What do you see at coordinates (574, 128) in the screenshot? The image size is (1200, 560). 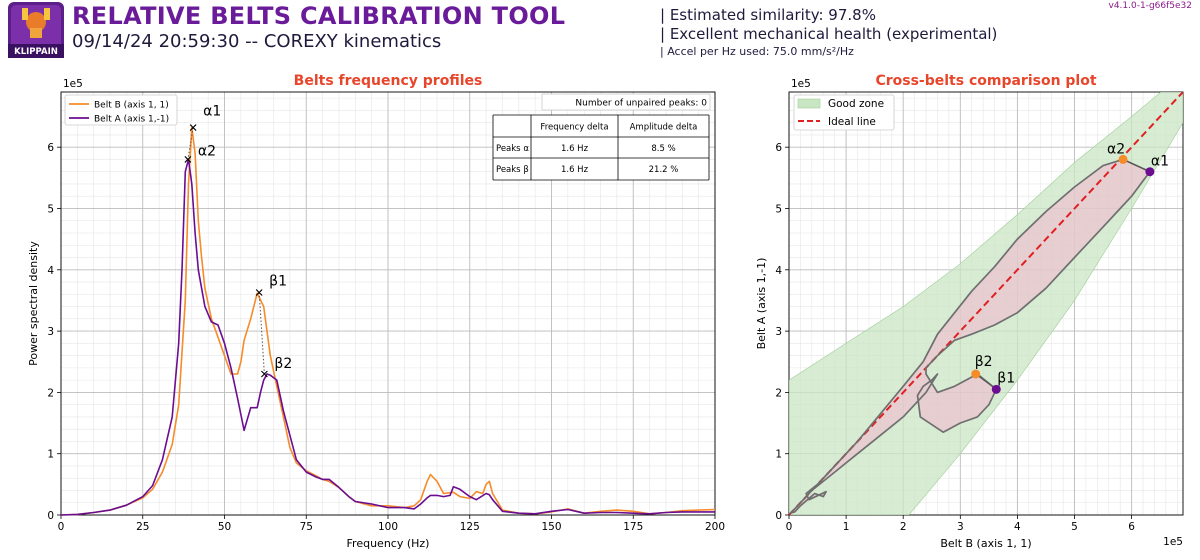 I see `table-header-cell: Frequency delta` at bounding box center [574, 128].